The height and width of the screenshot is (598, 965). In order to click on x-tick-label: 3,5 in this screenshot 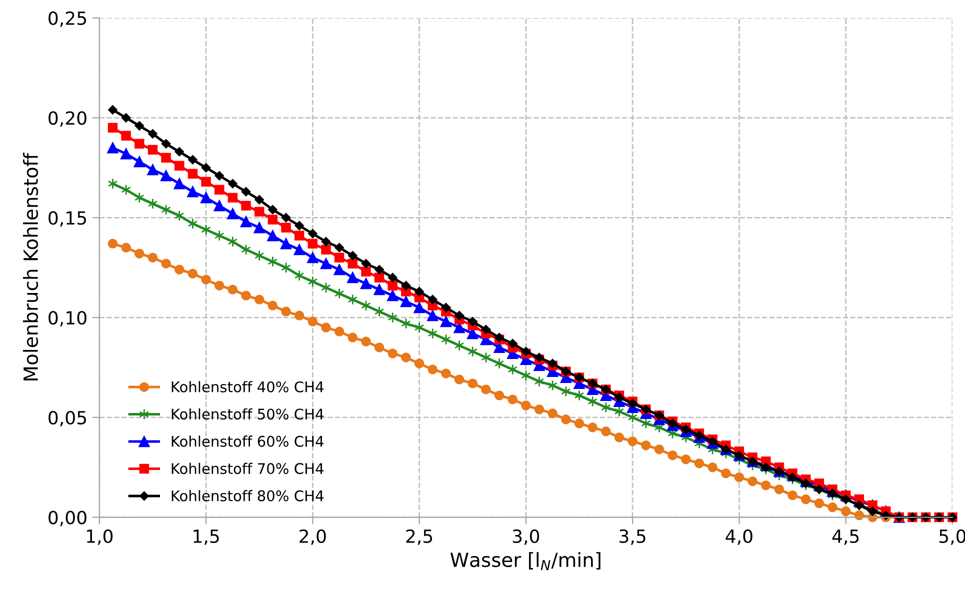, I will do `click(633, 537)`.